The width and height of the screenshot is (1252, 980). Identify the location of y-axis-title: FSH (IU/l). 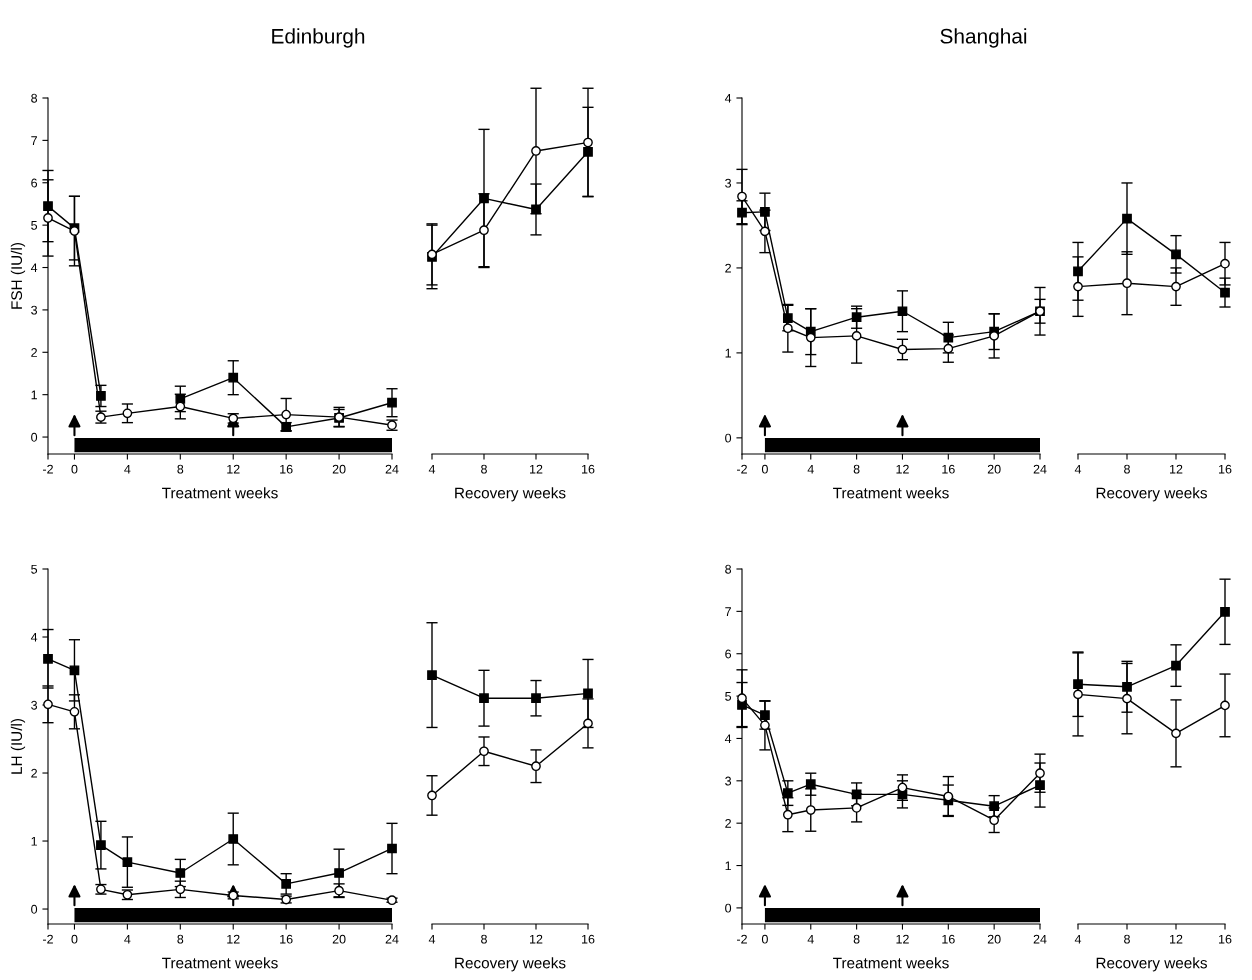
(18, 276).